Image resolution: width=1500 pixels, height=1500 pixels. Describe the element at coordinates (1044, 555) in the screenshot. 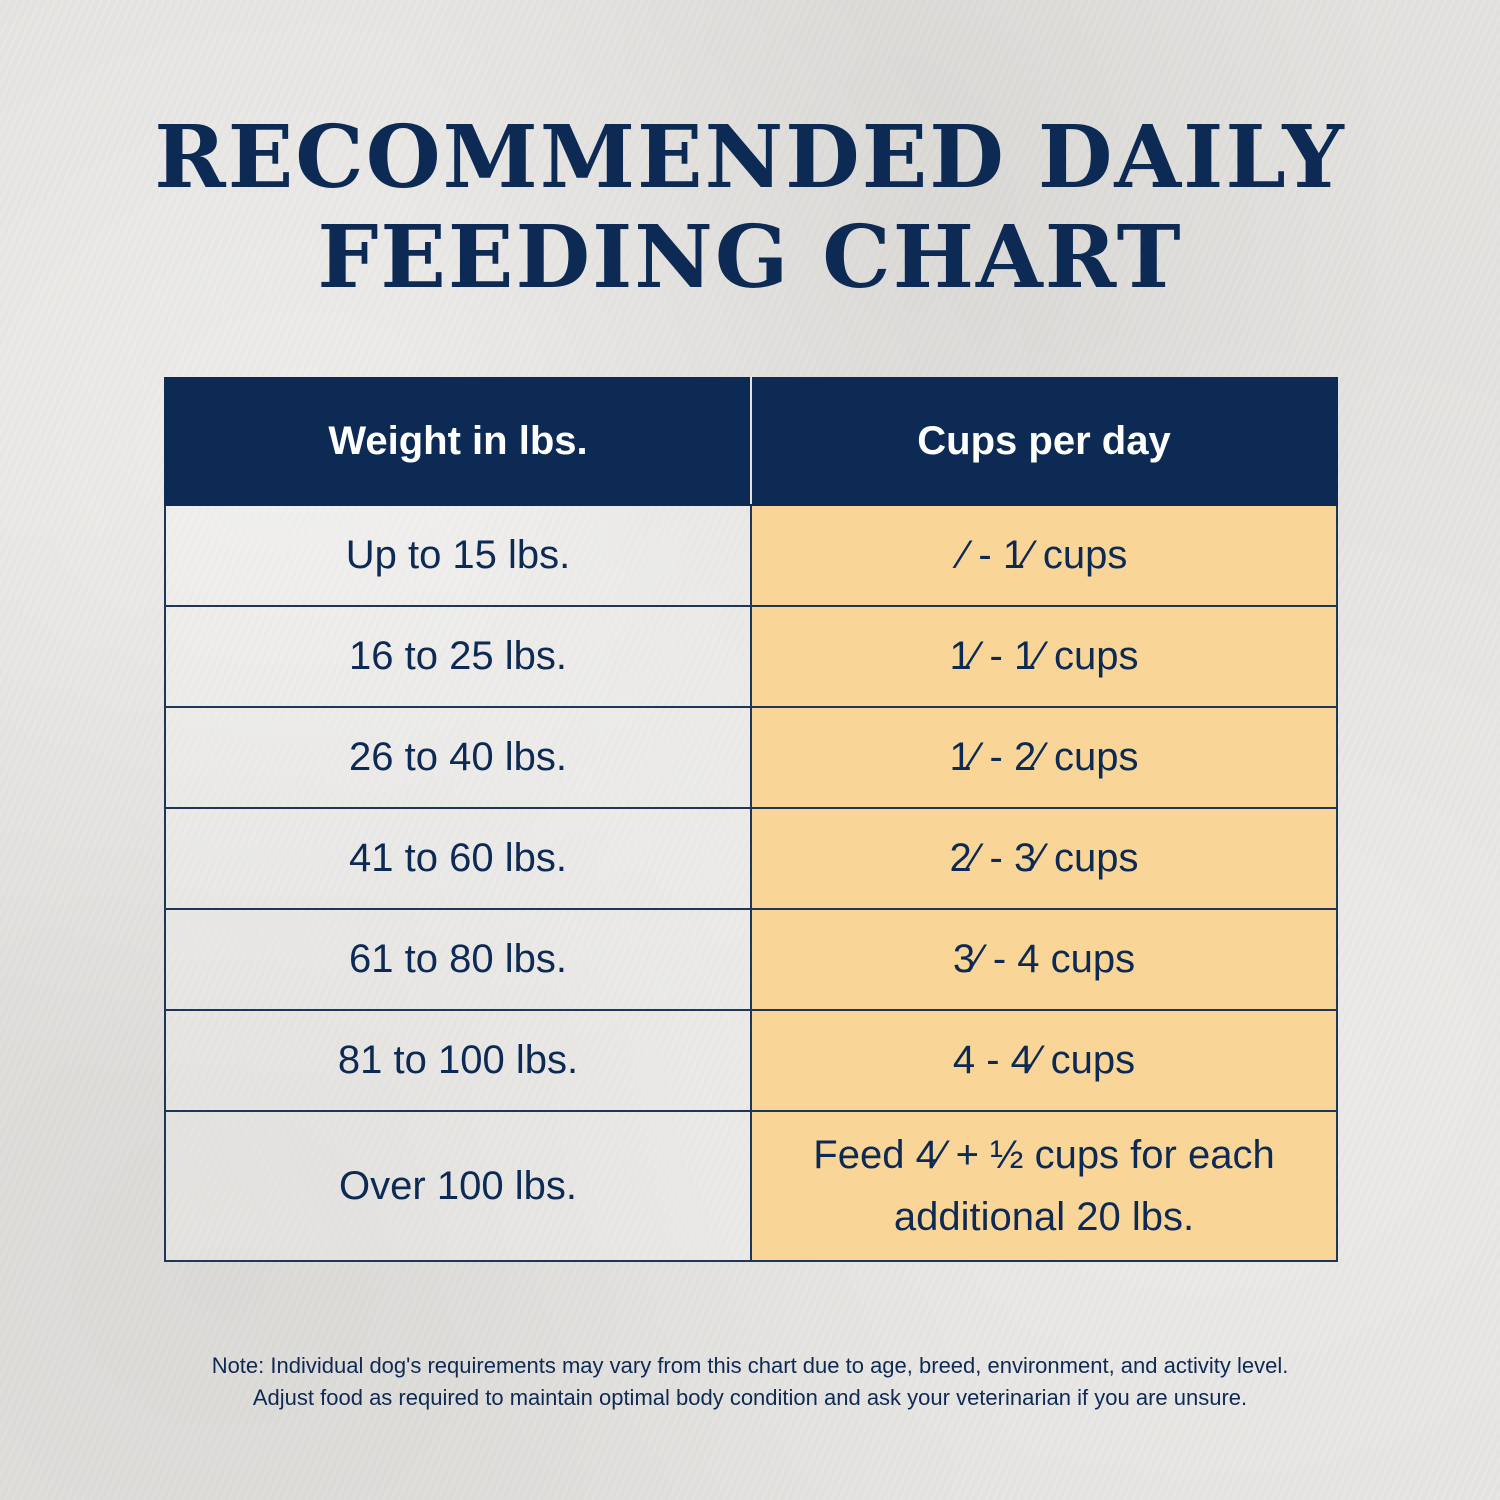

I see `cups-cell: ⁄ - 1⁄ cups` at that location.